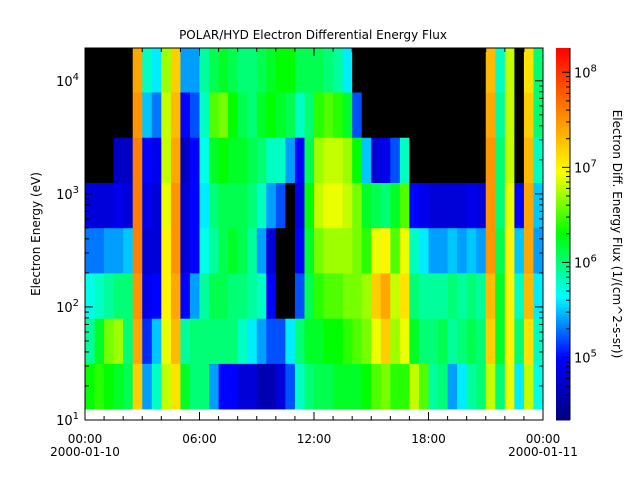  What do you see at coordinates (67, 307) in the screenshot?
I see `y-tick-label: 102` at bounding box center [67, 307].